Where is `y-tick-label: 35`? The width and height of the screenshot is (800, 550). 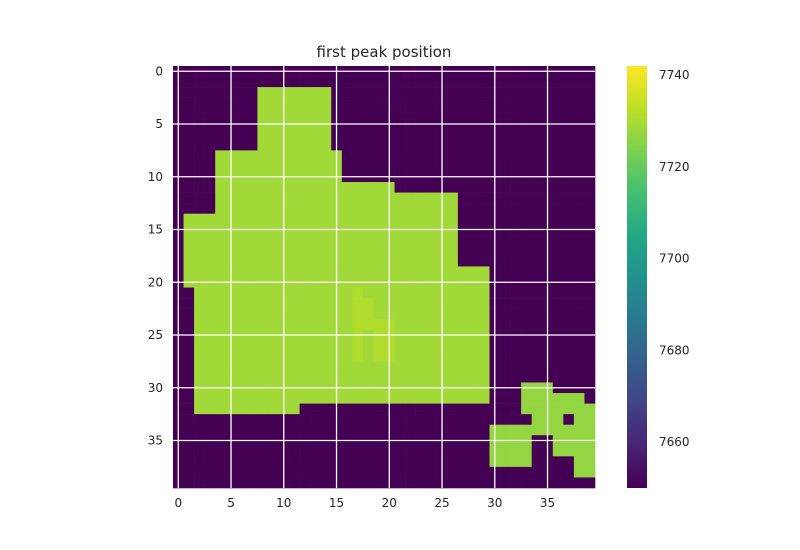 y-tick-label: 35 is located at coordinates (155, 441).